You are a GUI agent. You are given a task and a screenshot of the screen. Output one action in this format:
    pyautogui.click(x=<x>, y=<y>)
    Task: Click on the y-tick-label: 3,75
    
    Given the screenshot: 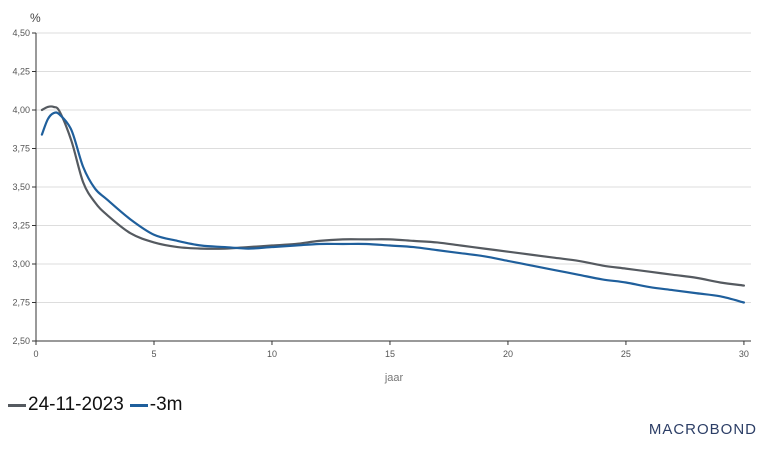 What is the action you would take?
    pyautogui.click(x=21, y=149)
    